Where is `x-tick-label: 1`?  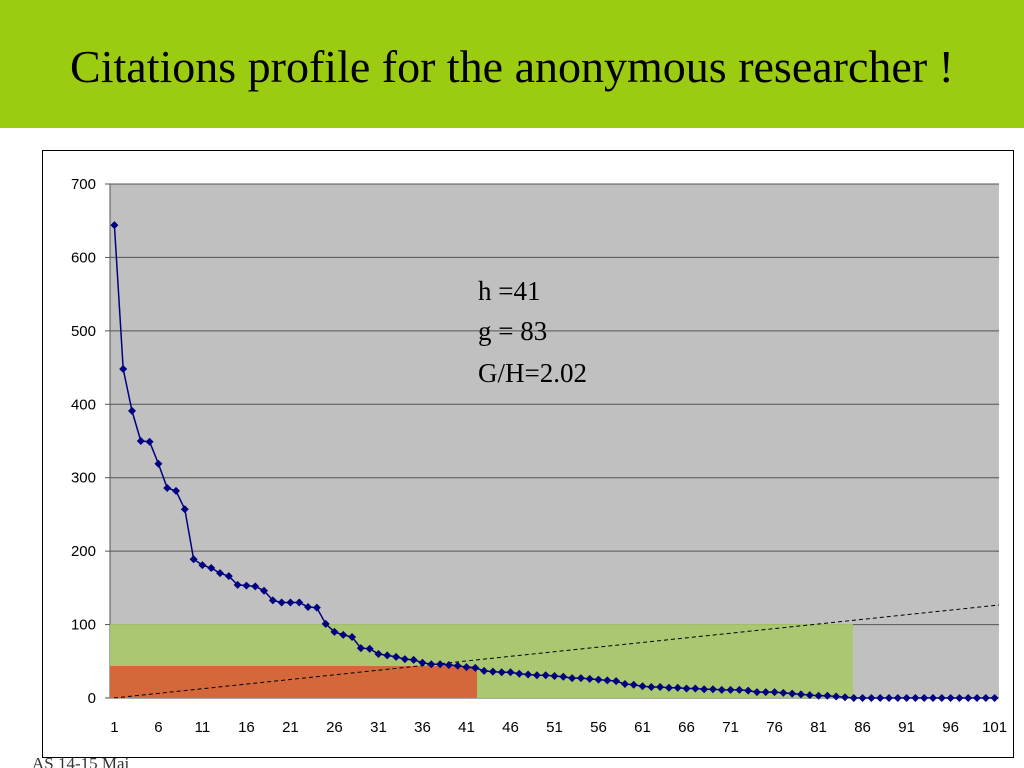 x-tick-label: 1 is located at coordinates (114, 727).